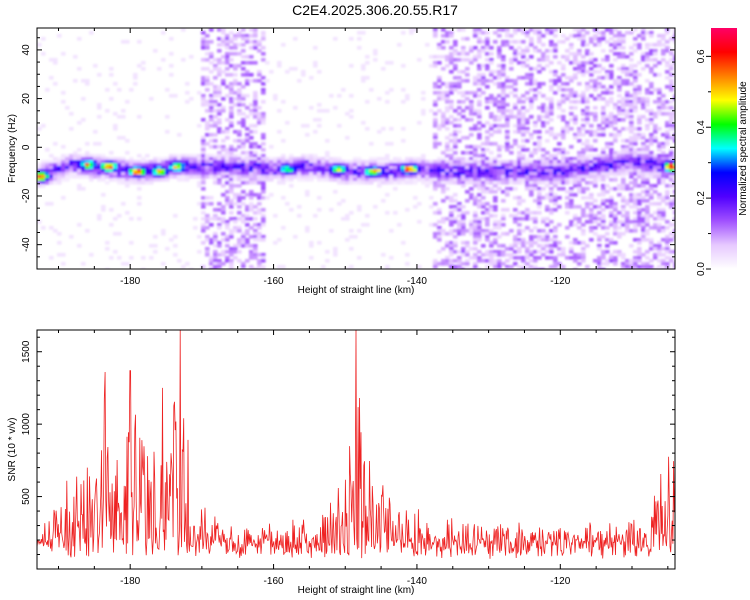 The width and height of the screenshot is (750, 600). Describe the element at coordinates (701, 56) in the screenshot. I see `colorbar-tick-label: 0.6` at that location.